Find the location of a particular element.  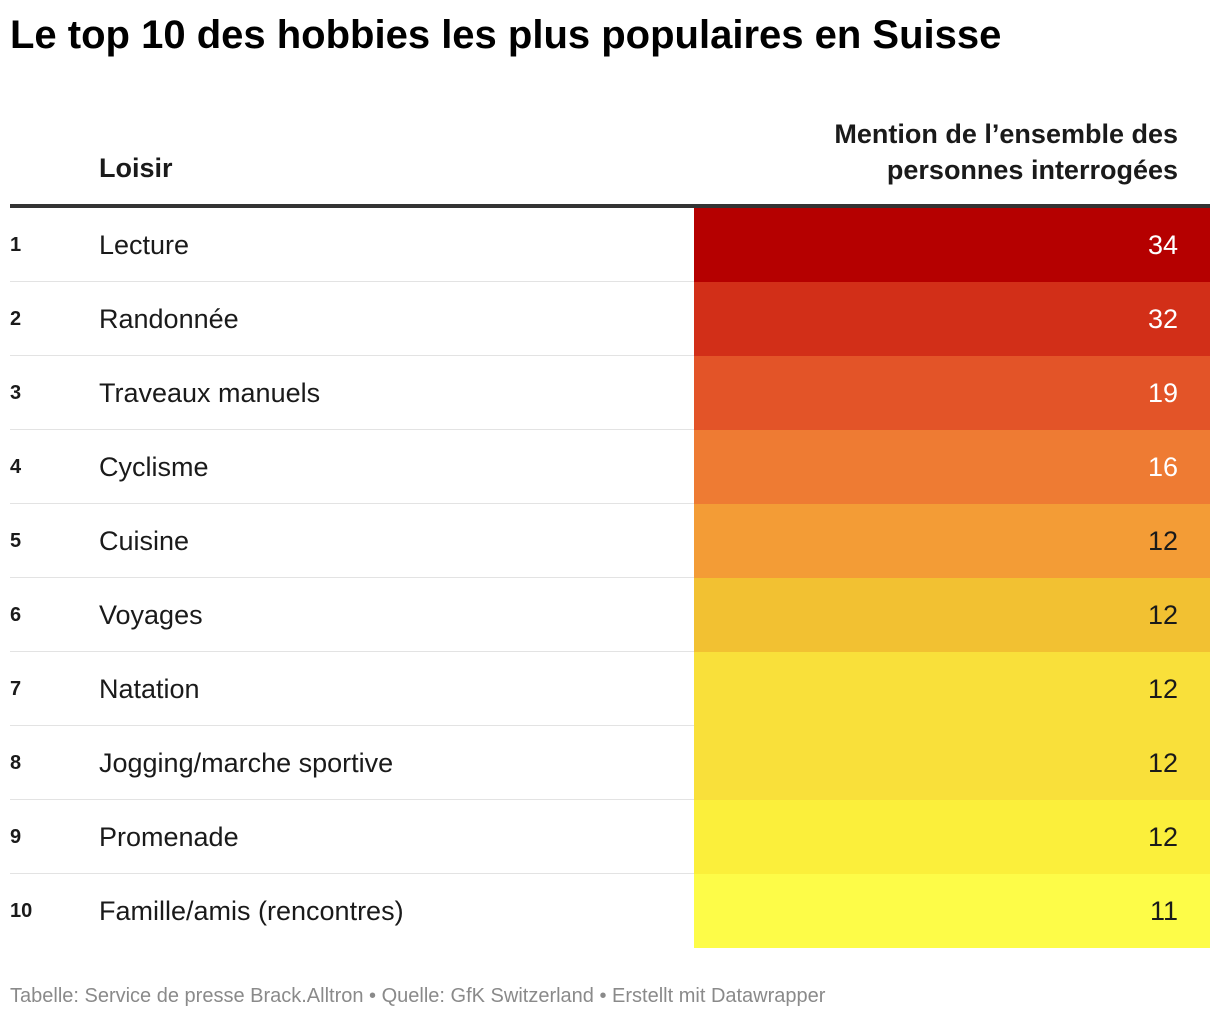

row-loisir: Jogging/marche sportive is located at coordinates (246, 763).